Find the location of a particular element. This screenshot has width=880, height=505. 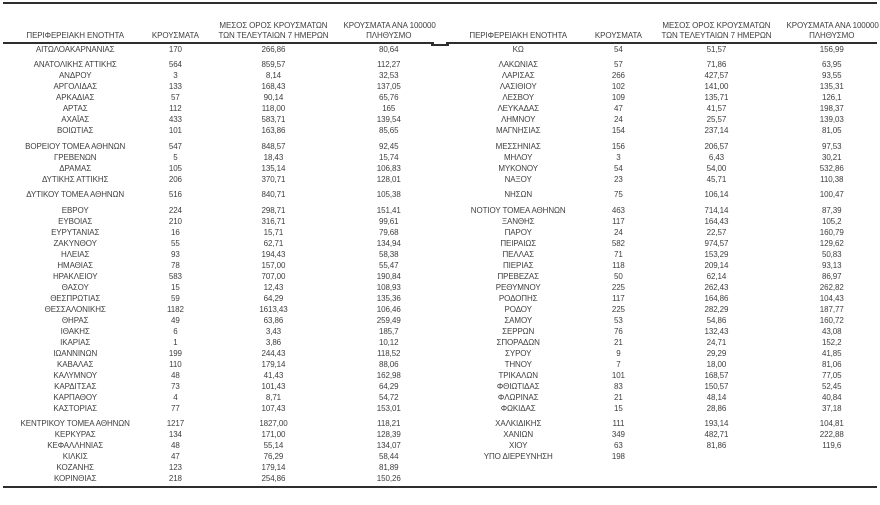

avg-7day-cell: 298,71 is located at coordinates (273, 210).